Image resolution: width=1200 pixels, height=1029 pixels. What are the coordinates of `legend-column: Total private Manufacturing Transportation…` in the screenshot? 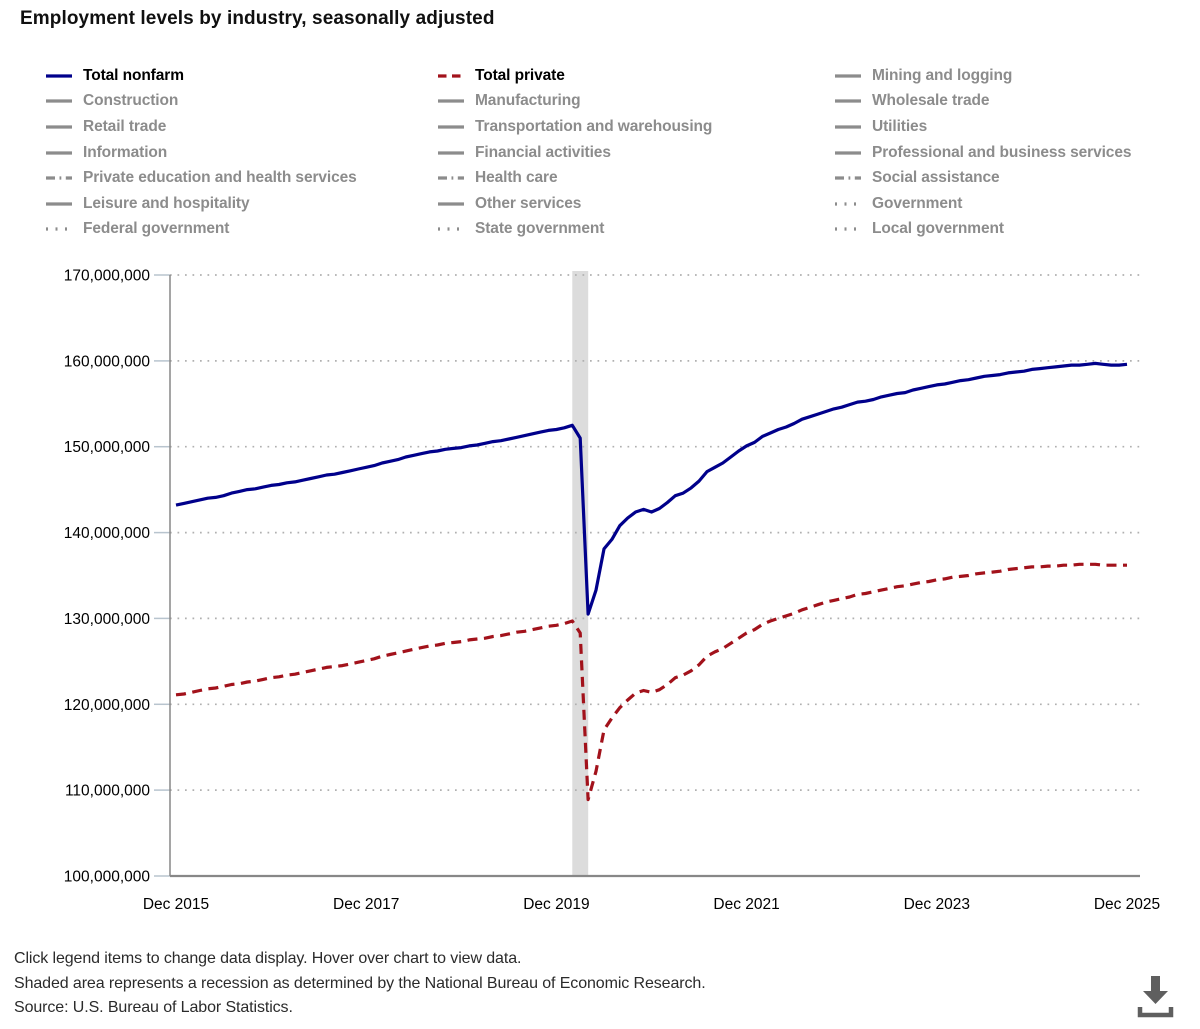 It's located at (635, 152).